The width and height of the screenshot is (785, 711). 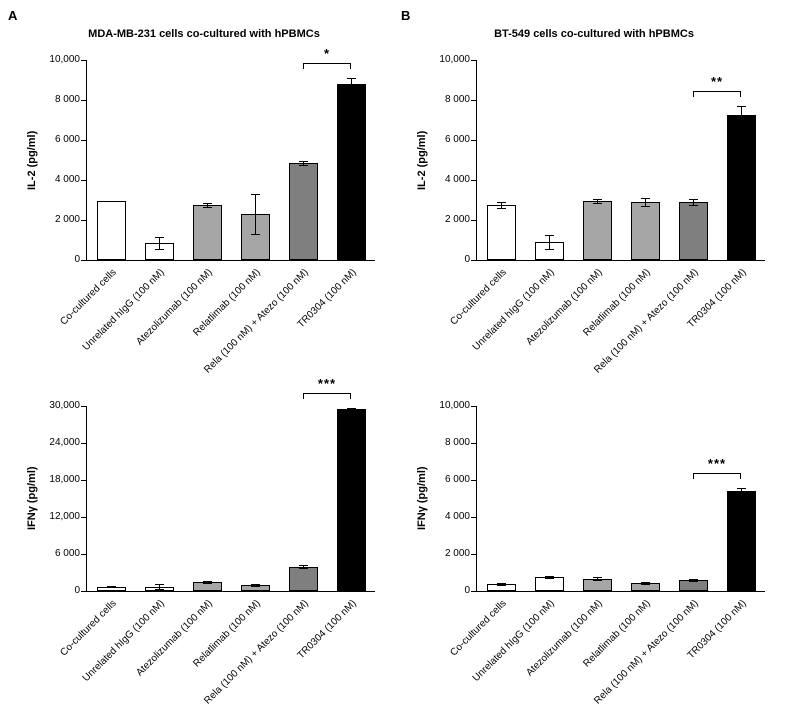 I want to click on panel-letter-b: B, so click(x=406, y=15).